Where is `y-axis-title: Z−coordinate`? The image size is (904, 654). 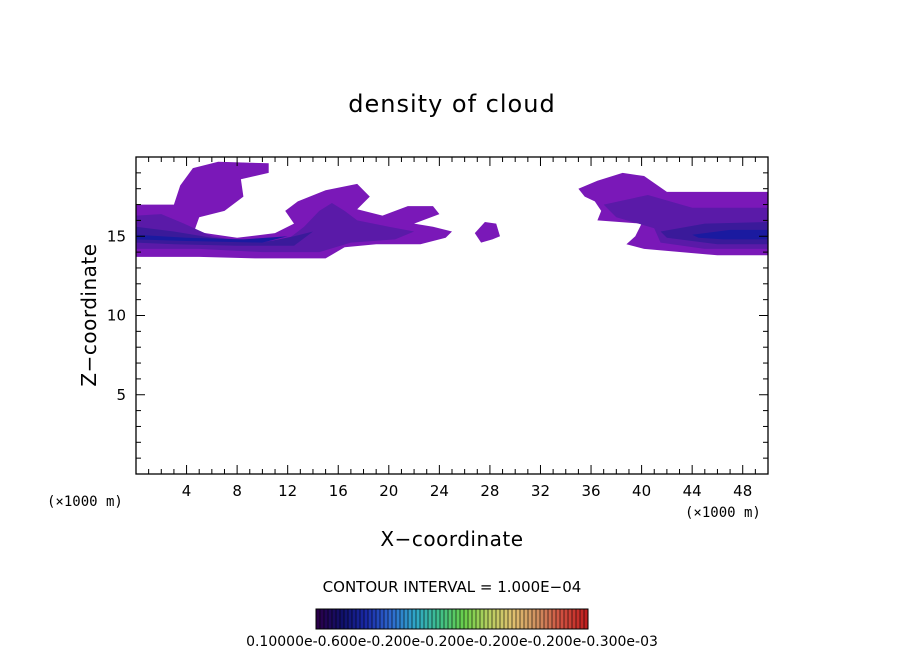 y-axis-title: Z−coordinate is located at coordinates (89, 314).